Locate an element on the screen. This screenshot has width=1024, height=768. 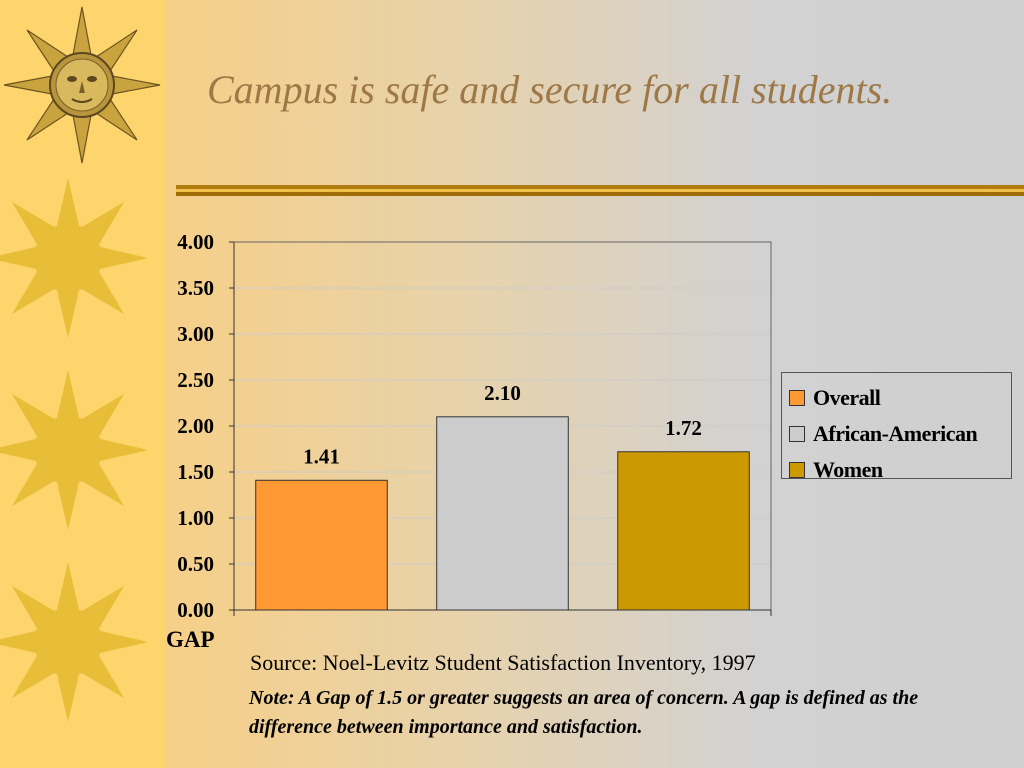
y-tick-label: 3.00 is located at coordinates (195, 334).